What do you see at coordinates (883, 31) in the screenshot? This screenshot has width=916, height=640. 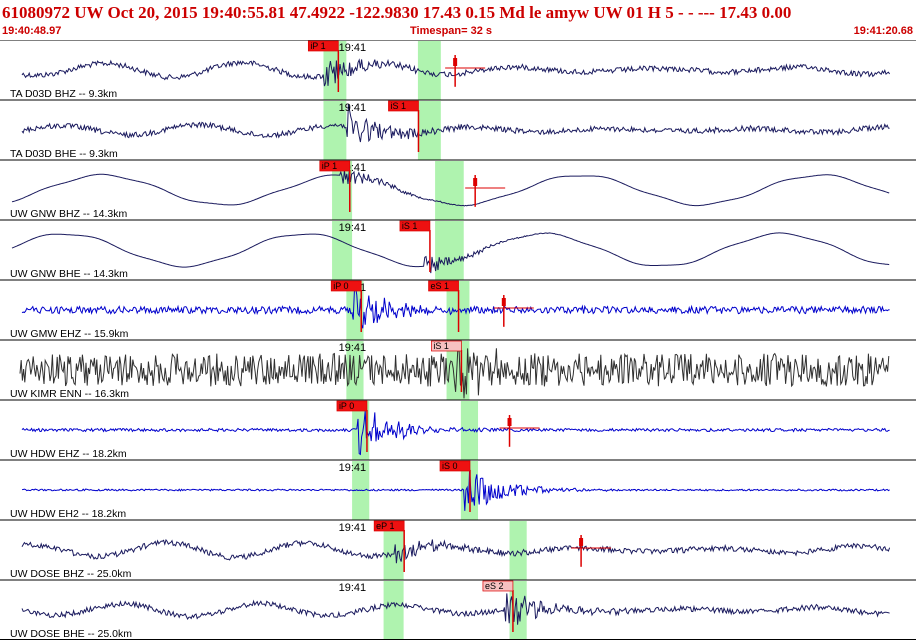 I see `end-time: 19:41:20.68` at bounding box center [883, 31].